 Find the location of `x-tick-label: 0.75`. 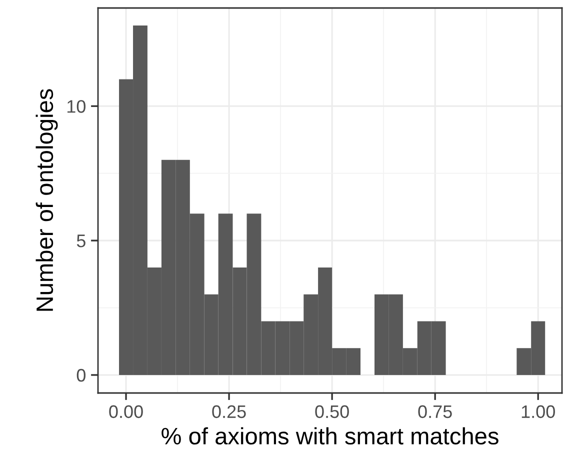

x-tick-label: 0.75 is located at coordinates (435, 411).